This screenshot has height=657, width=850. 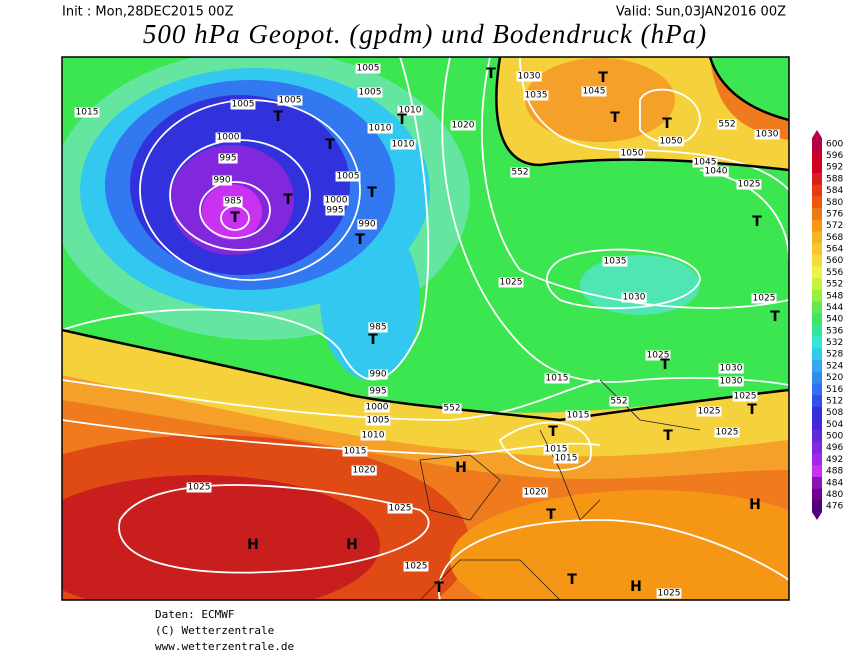 I want to click on isobar-label: 1040, so click(x=716, y=172).